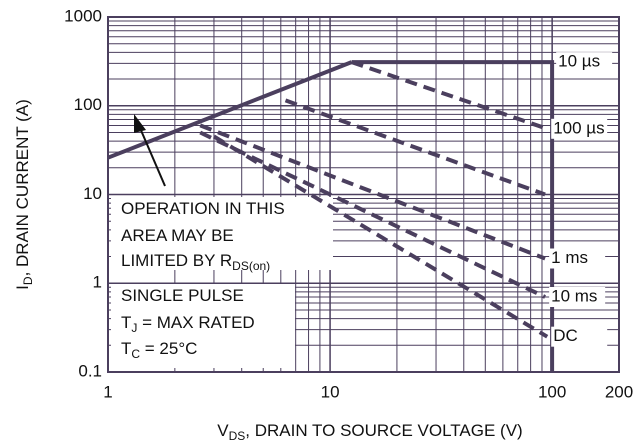 The width and height of the screenshot is (641, 446). I want to click on y-tick-label: 0.1, so click(90, 370).